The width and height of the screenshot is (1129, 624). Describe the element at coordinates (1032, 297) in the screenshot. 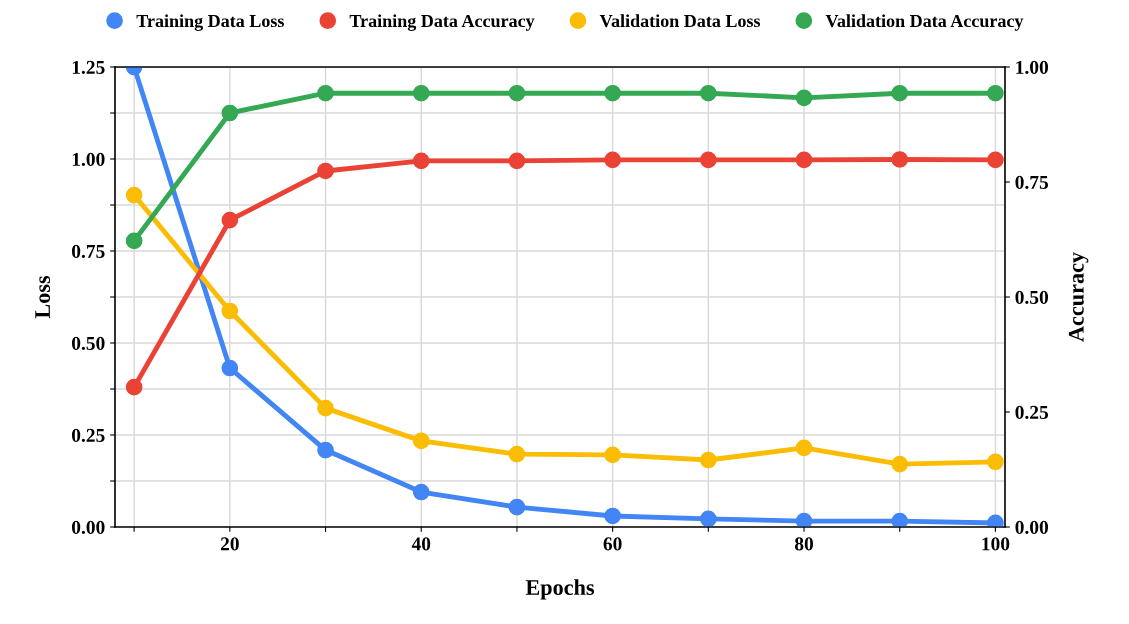

I see `y2-tick-label: 0.50` at that location.